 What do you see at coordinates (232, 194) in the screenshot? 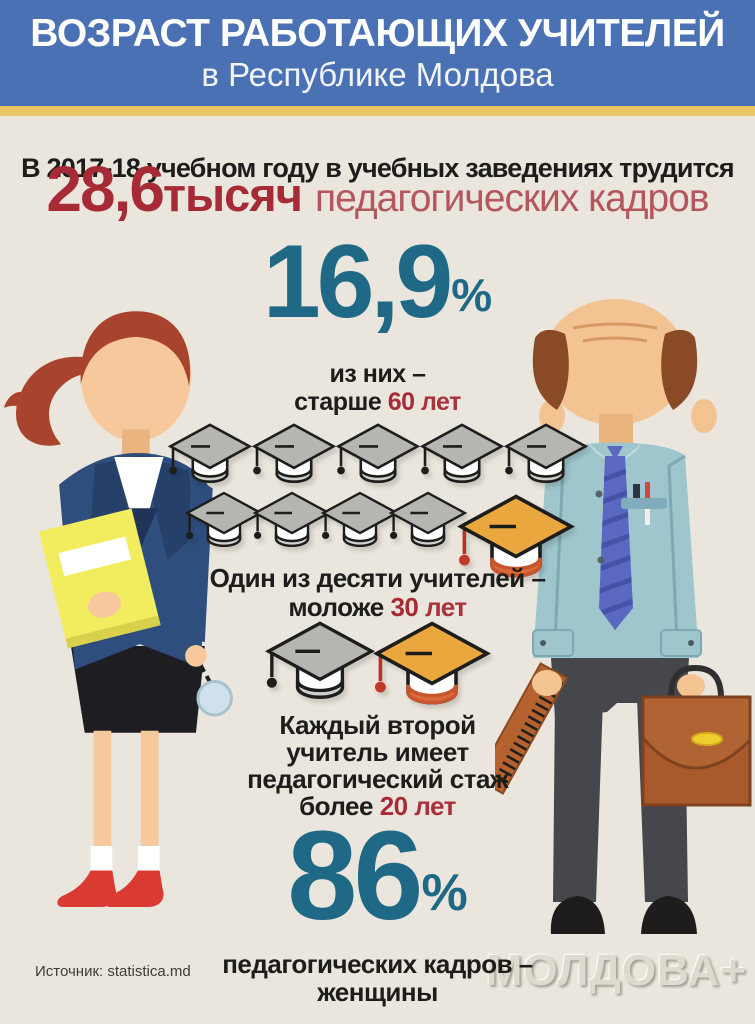
I see `headline-unit: тысяч` at bounding box center [232, 194].